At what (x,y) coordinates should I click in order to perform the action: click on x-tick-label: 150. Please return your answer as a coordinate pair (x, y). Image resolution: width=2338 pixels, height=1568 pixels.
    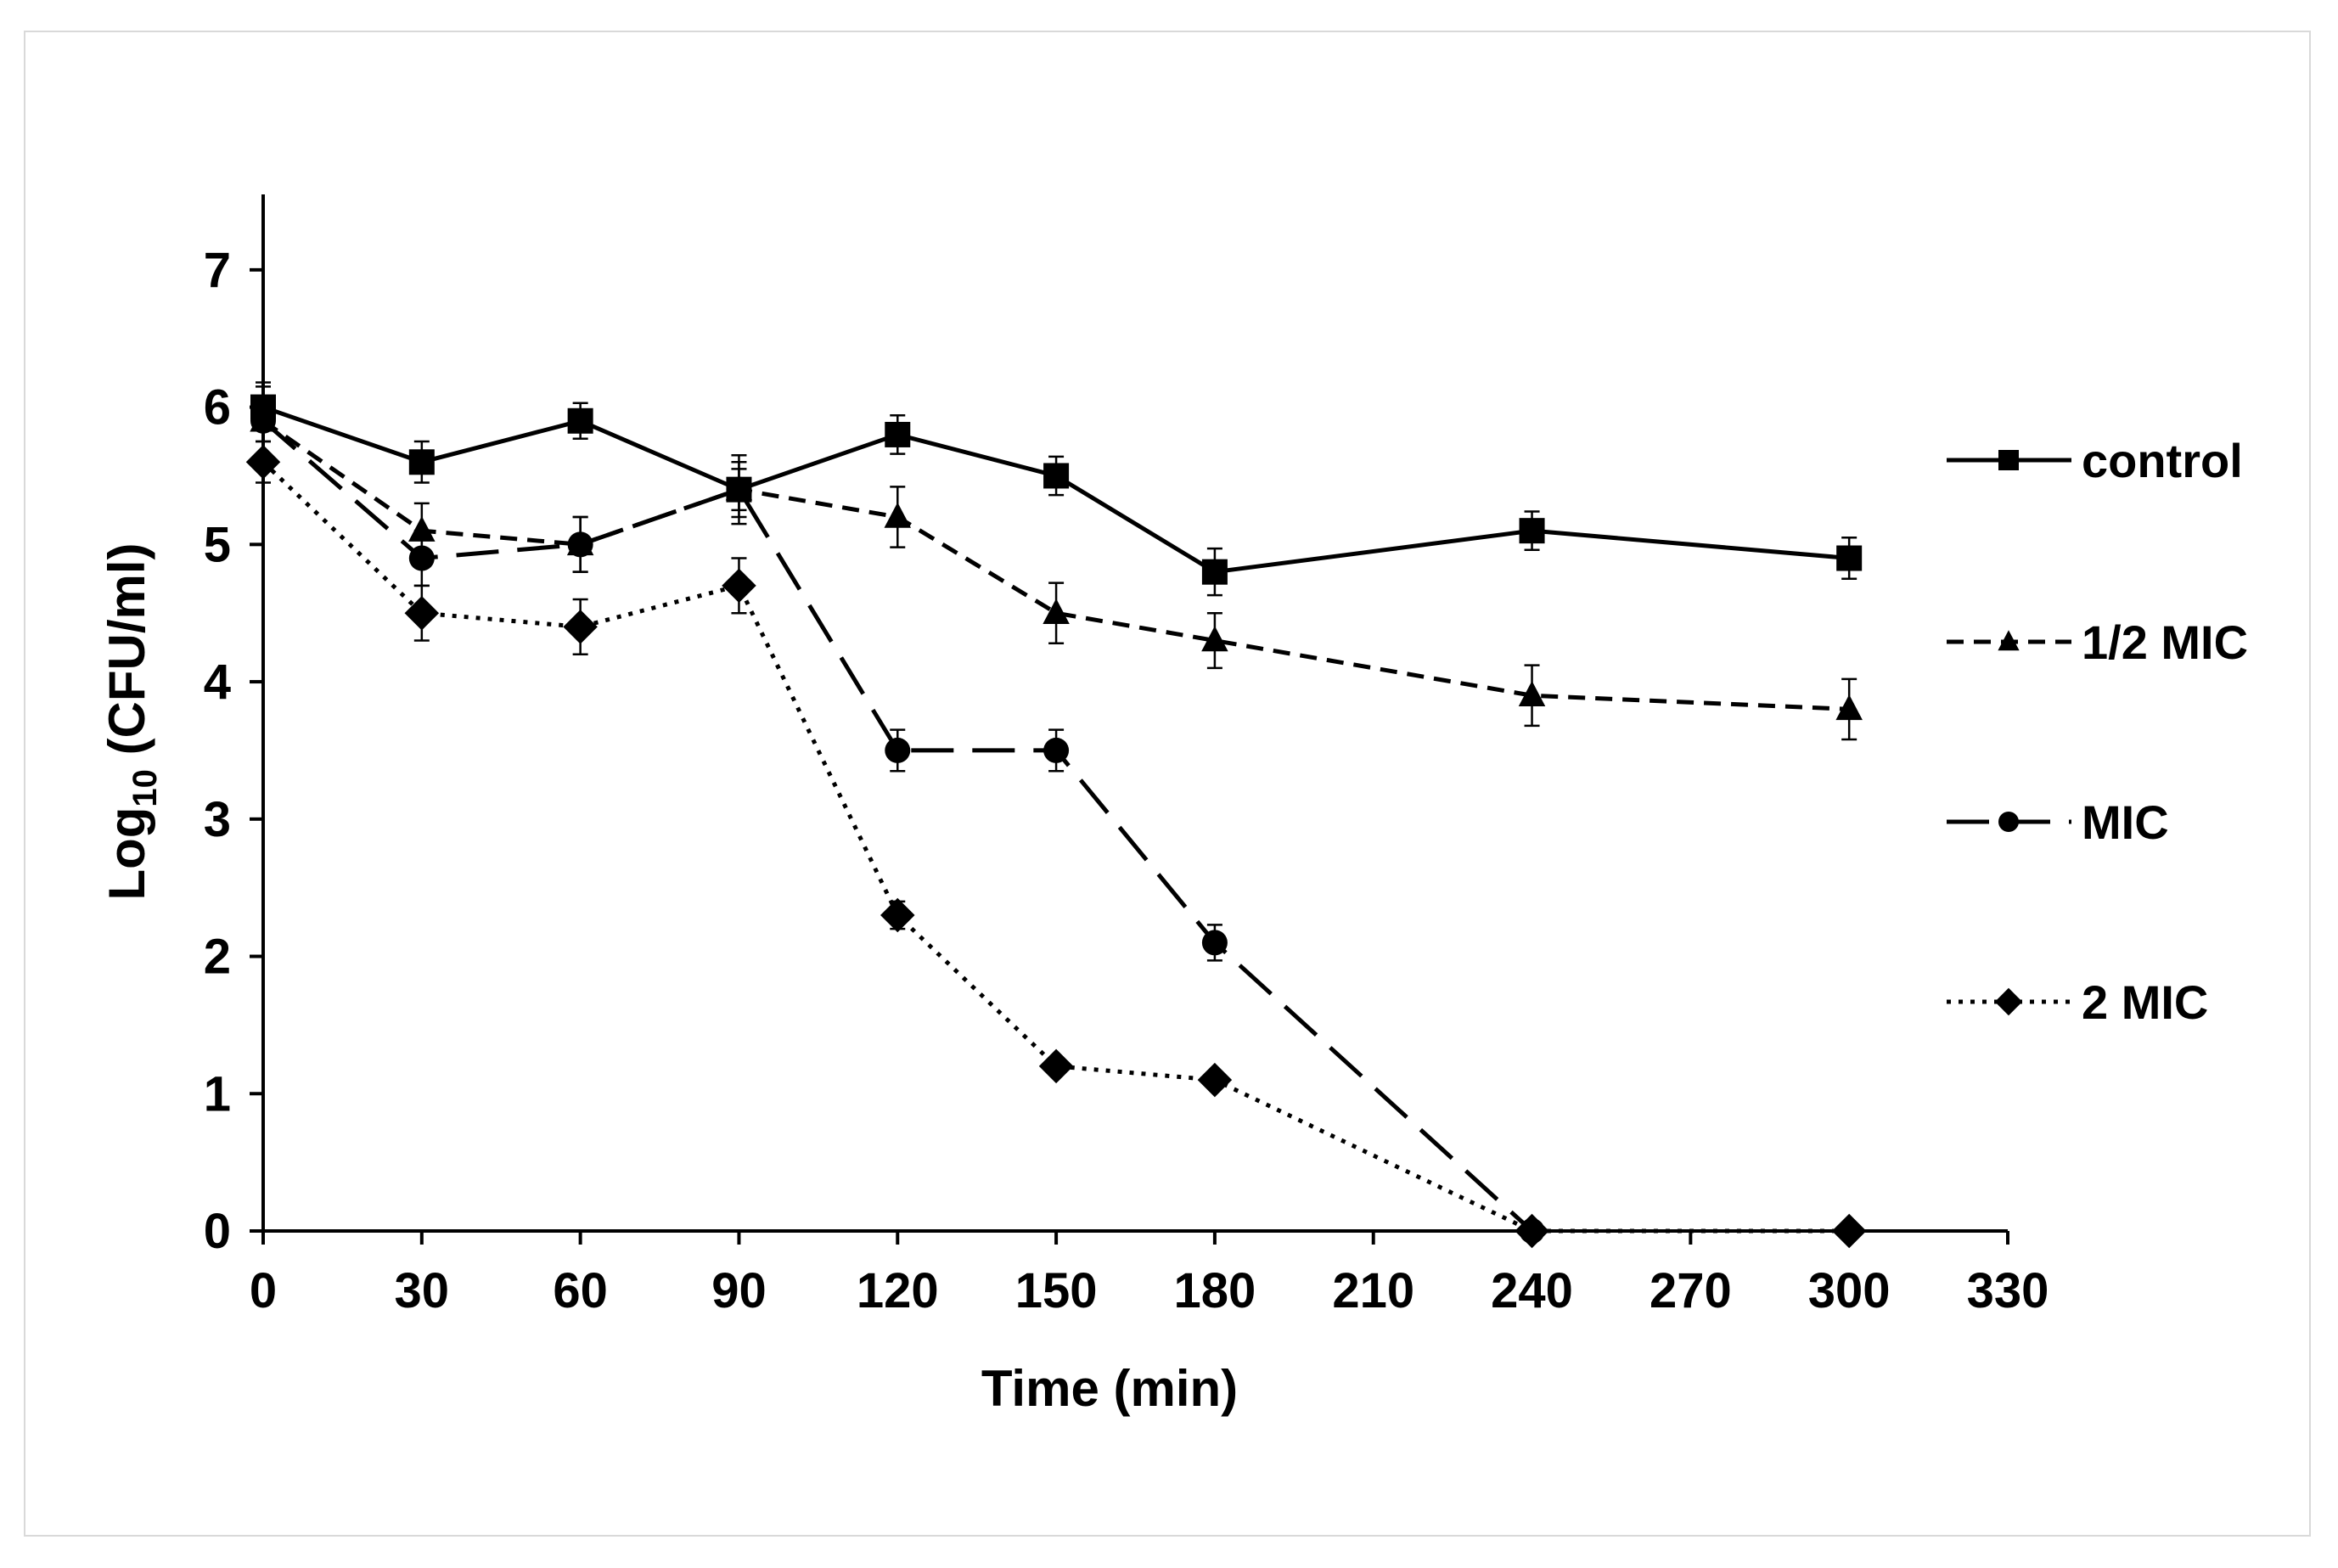
    Looking at the image, I should click on (1056, 1290).